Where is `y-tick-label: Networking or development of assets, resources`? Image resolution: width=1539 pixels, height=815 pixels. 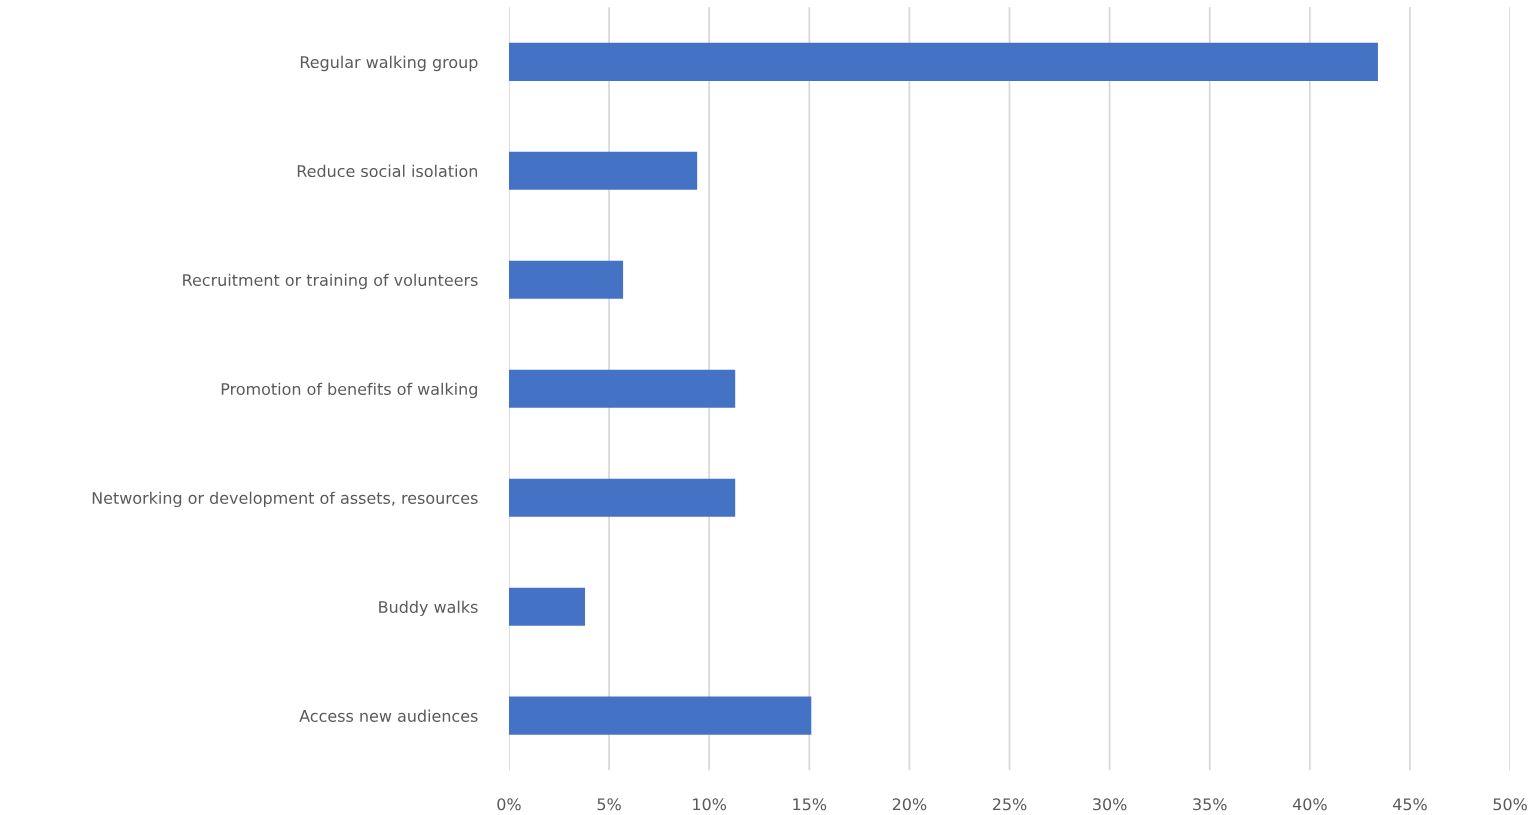
y-tick-label: Networking or development of assets, resources is located at coordinates (285, 499).